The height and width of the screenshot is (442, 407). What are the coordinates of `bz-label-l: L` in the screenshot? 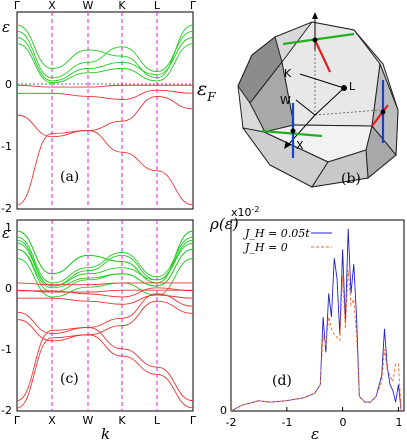 It's located at (352, 86).